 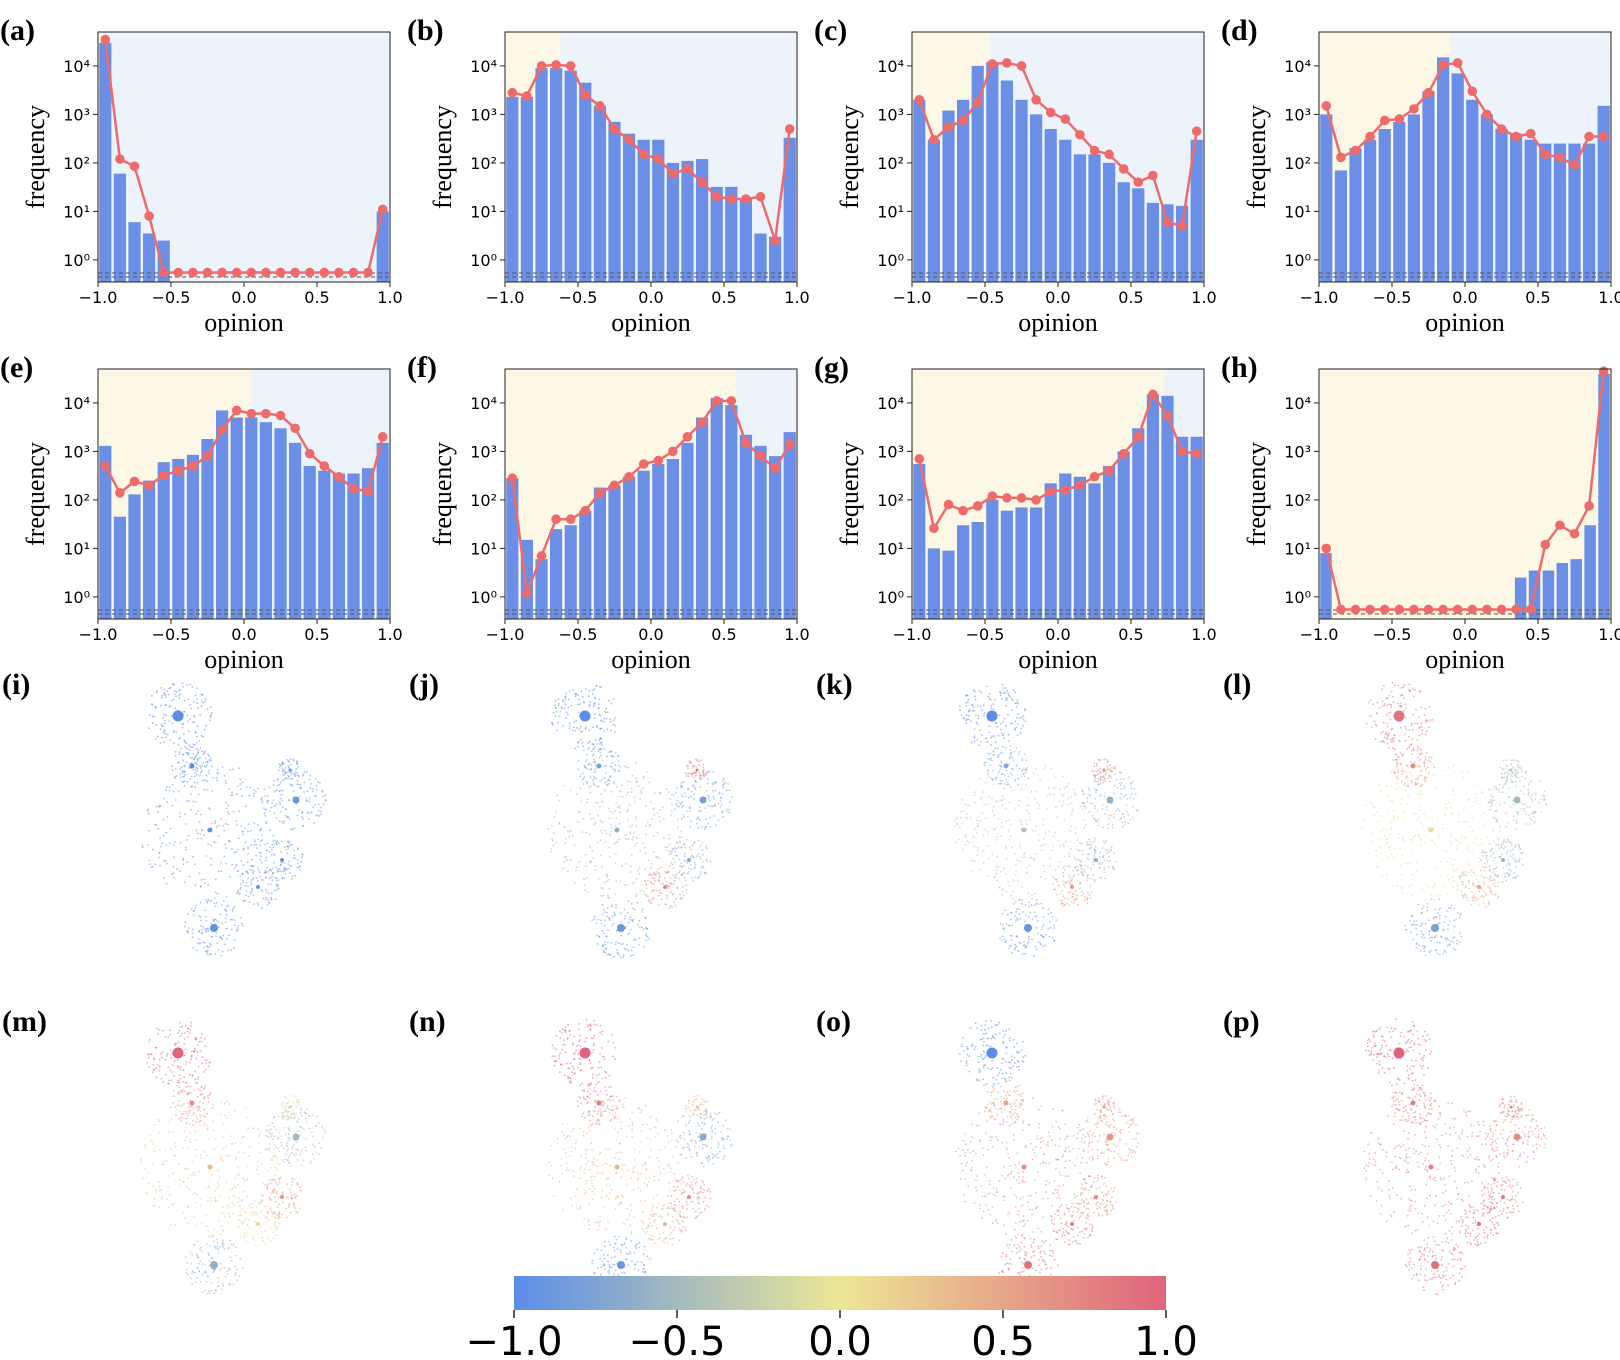 I want to click on panel-label: (e), so click(x=16, y=367).